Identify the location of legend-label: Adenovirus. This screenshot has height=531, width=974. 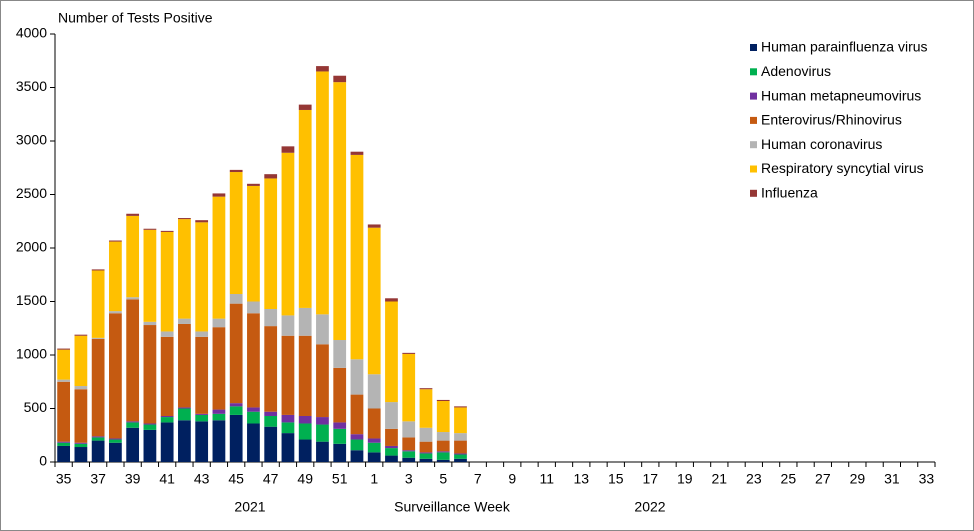
(796, 71).